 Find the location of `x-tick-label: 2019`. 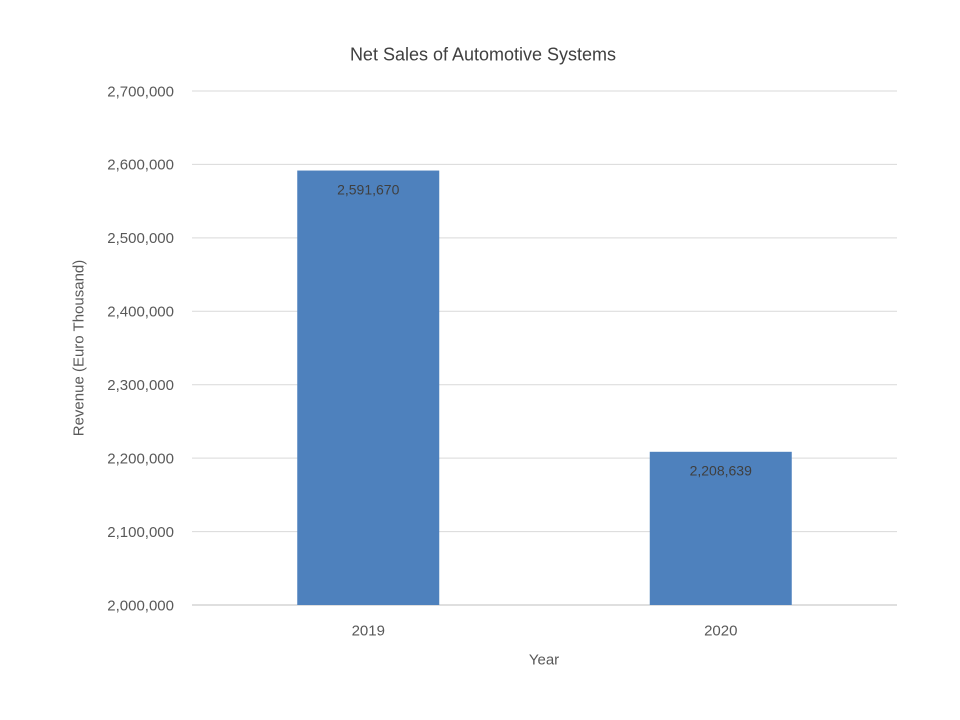

x-tick-label: 2019 is located at coordinates (368, 630).